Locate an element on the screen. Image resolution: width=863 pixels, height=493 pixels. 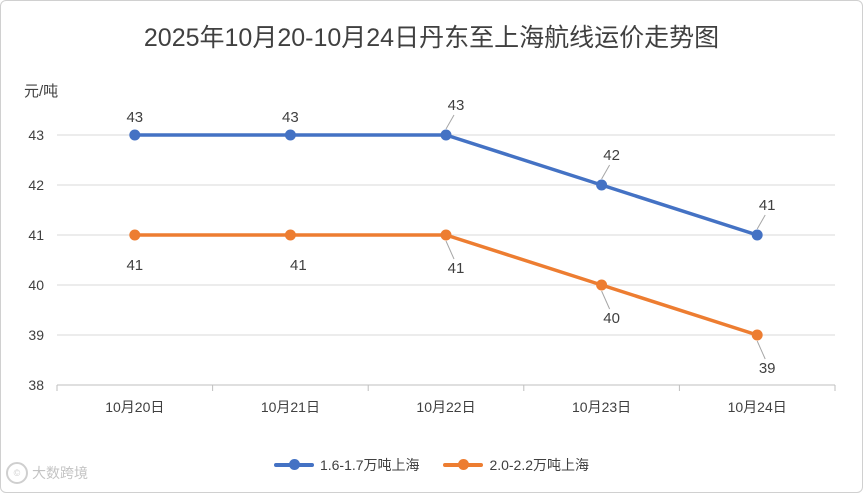
logo-icon: © is located at coordinates (17, 473).